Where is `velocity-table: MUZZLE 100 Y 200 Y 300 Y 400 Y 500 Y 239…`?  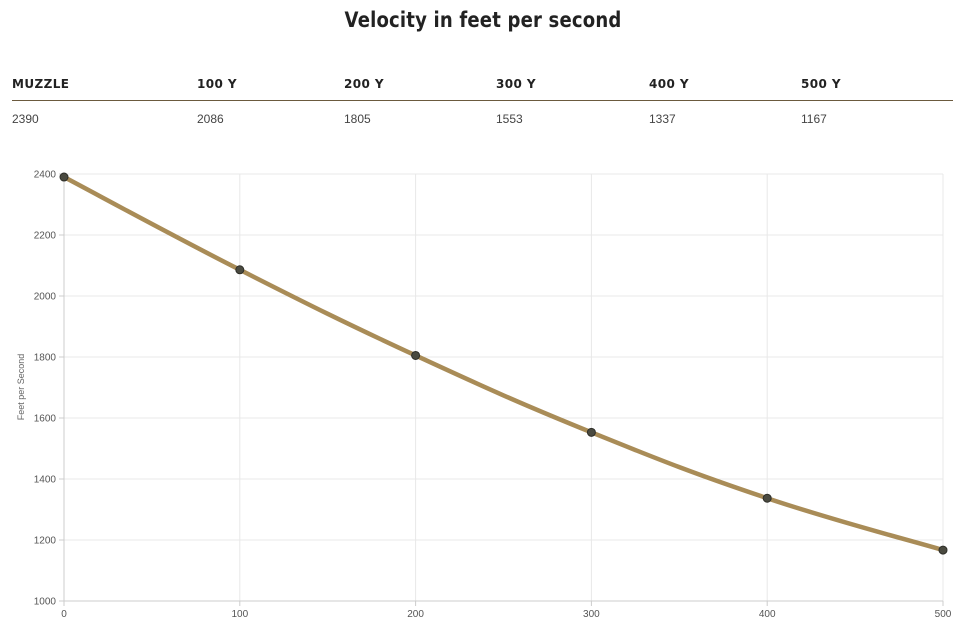
velocity-table: MUZZLE 100 Y 200 Y 300 Y 400 Y 500 Y 239… is located at coordinates (482, 100).